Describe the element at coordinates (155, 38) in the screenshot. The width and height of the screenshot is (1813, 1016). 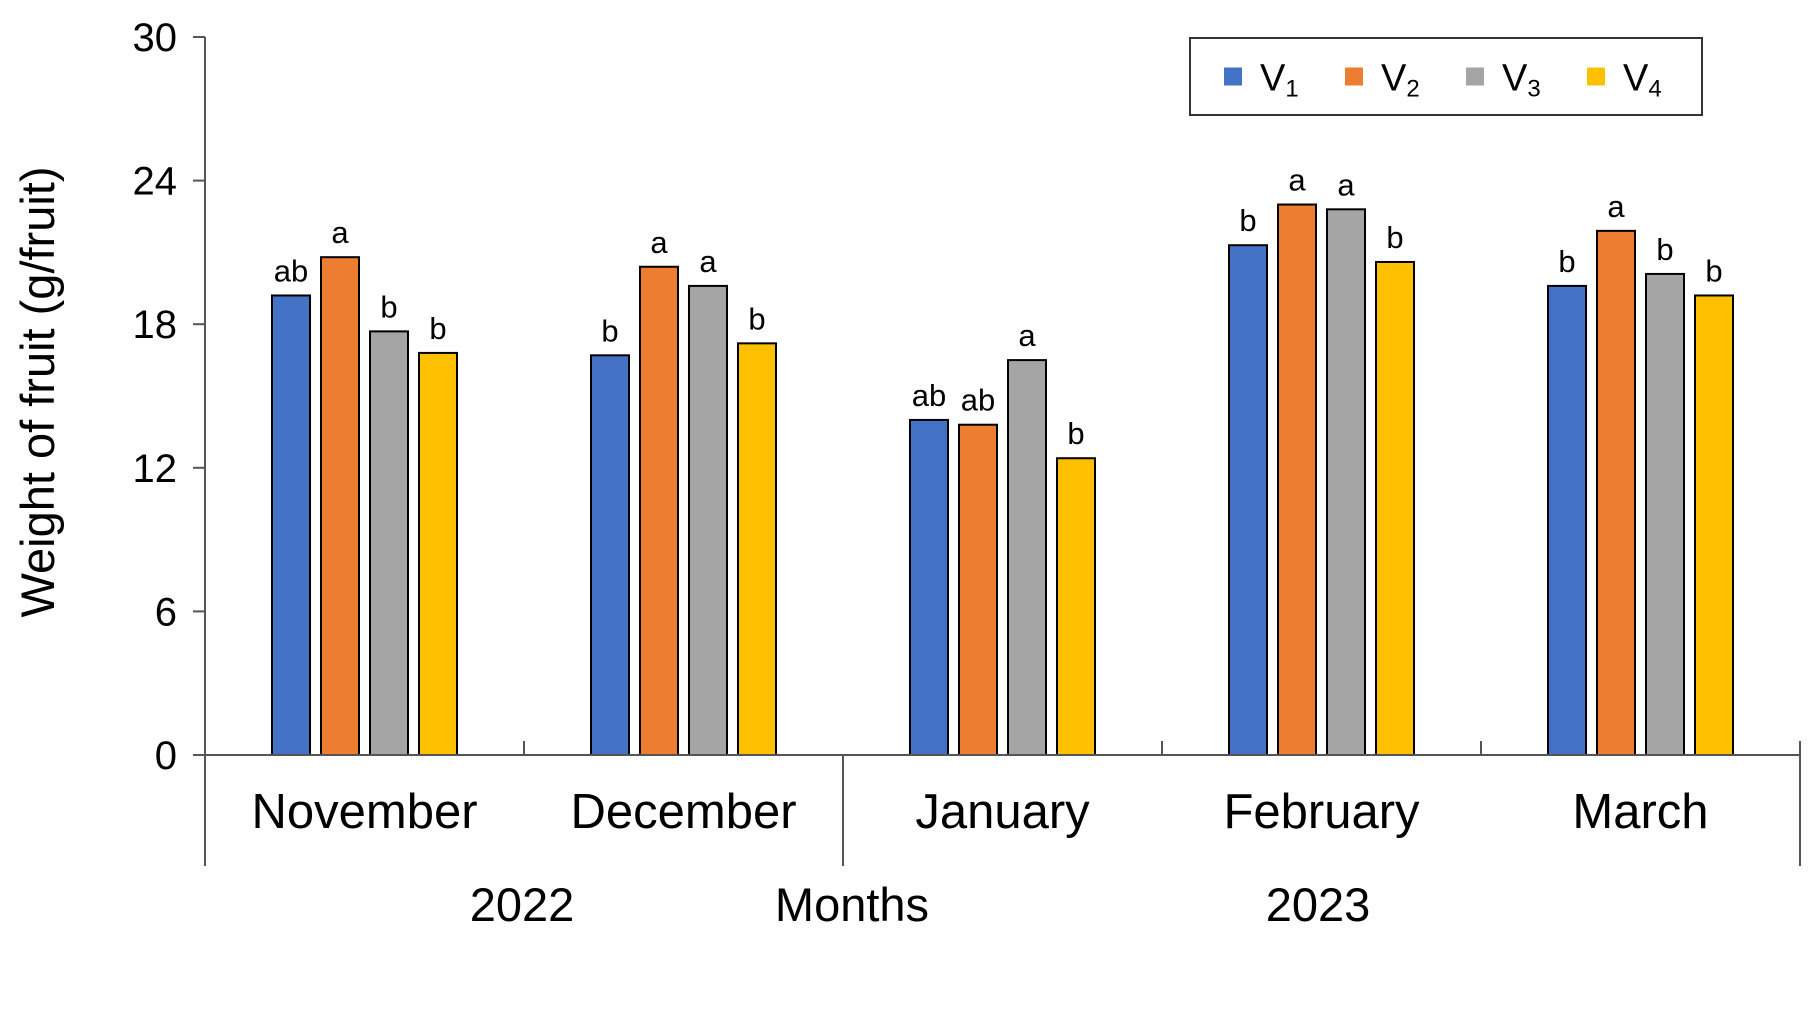
I see `y-tick-label: 30` at that location.